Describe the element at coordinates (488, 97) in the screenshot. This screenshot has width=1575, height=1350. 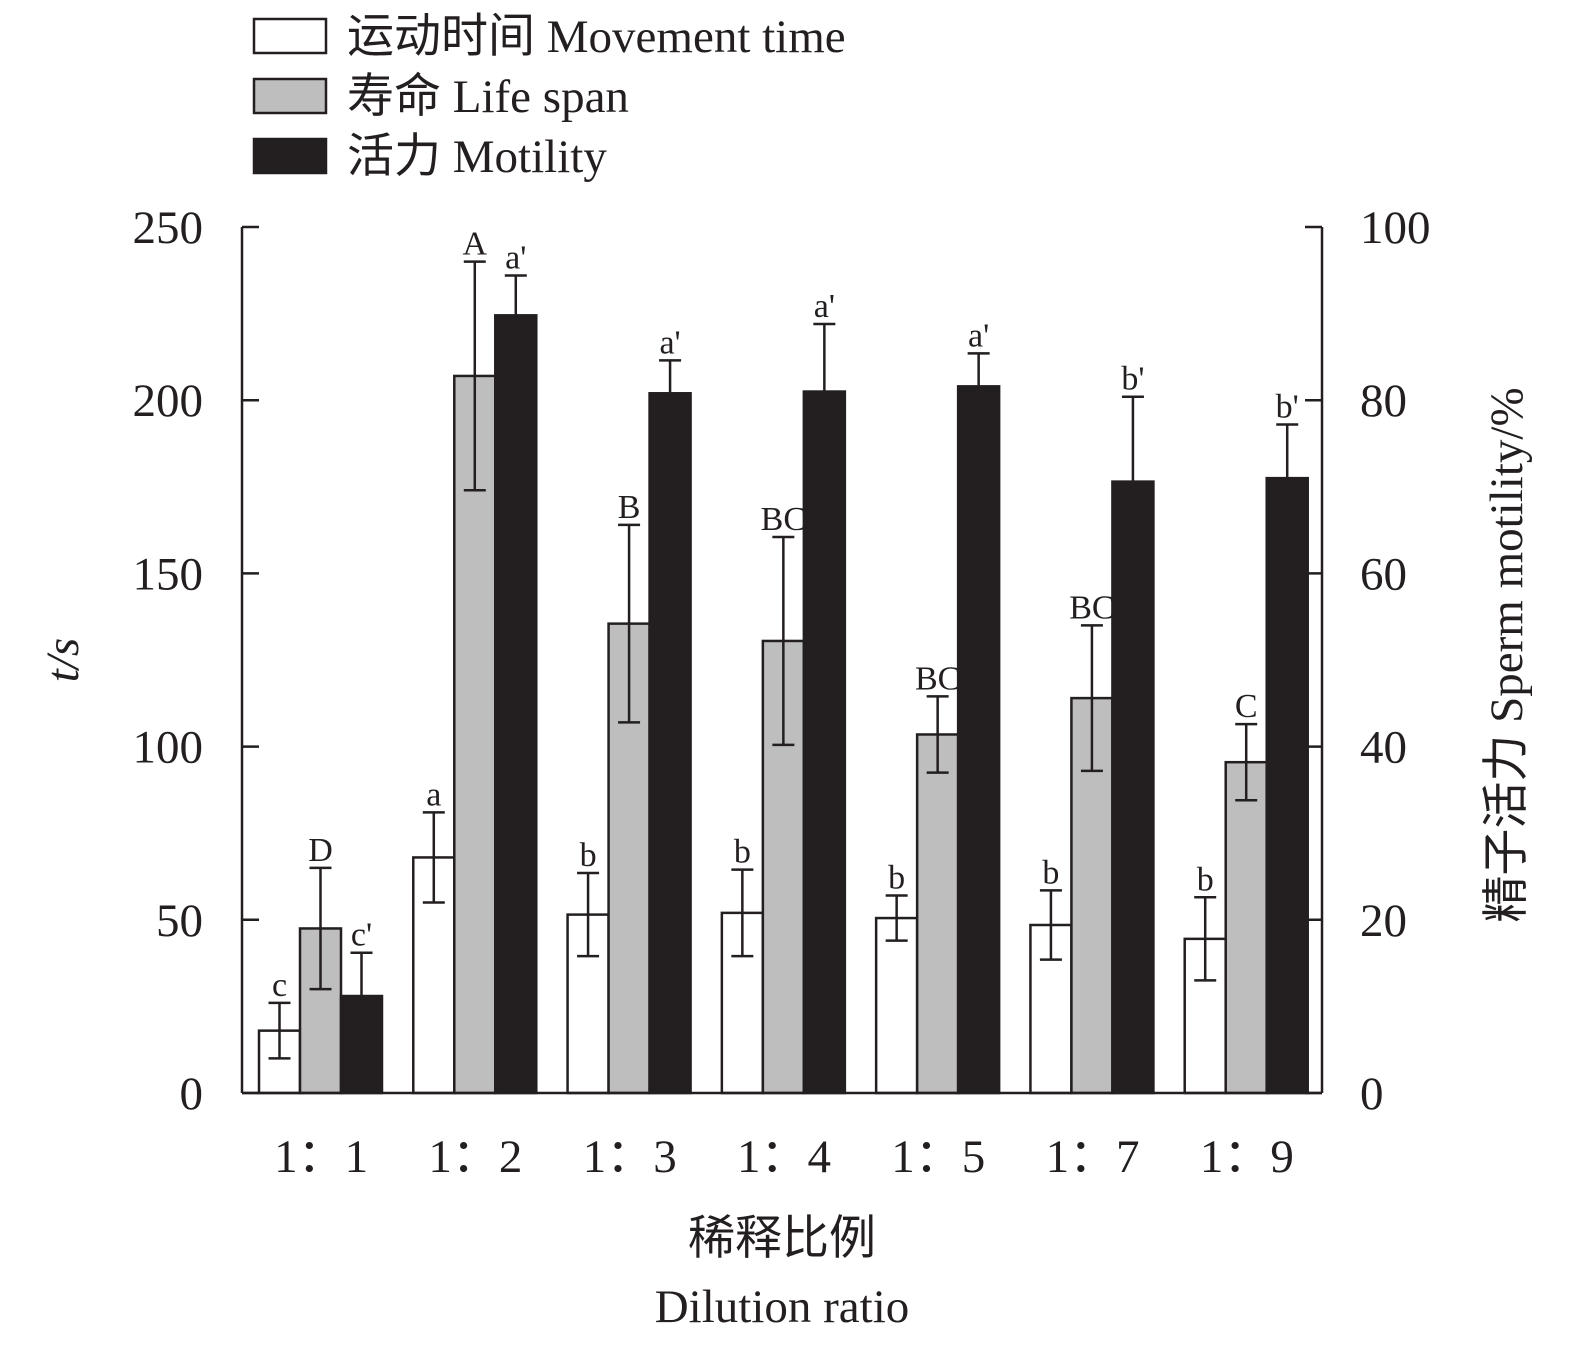
I see `legend-label-life-span: 寿命 Life span` at that location.